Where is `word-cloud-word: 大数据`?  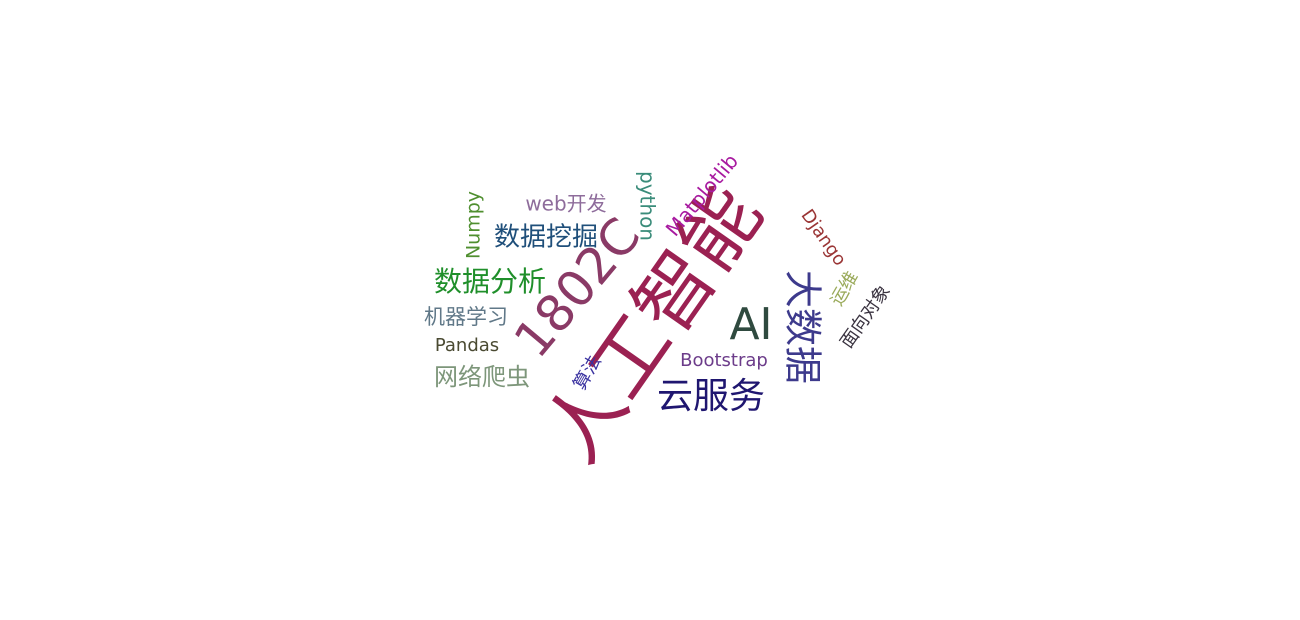 word-cloud-word: 大数据 is located at coordinates (803, 327).